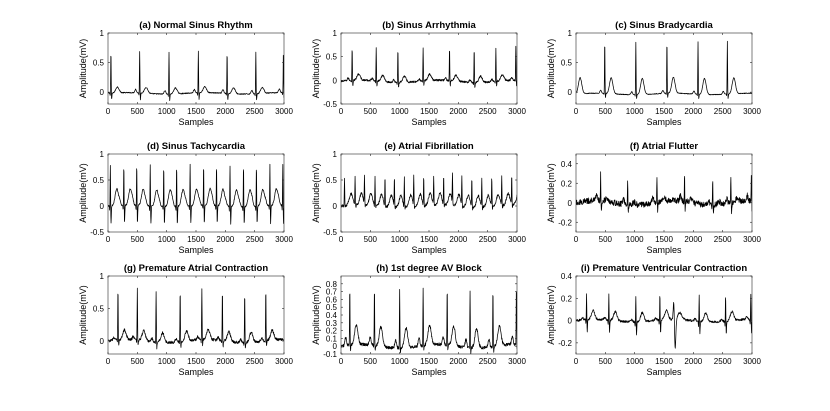 The image size is (830, 411). I want to click on subplot-e-ytick-label: 0.5, so click(332, 180).